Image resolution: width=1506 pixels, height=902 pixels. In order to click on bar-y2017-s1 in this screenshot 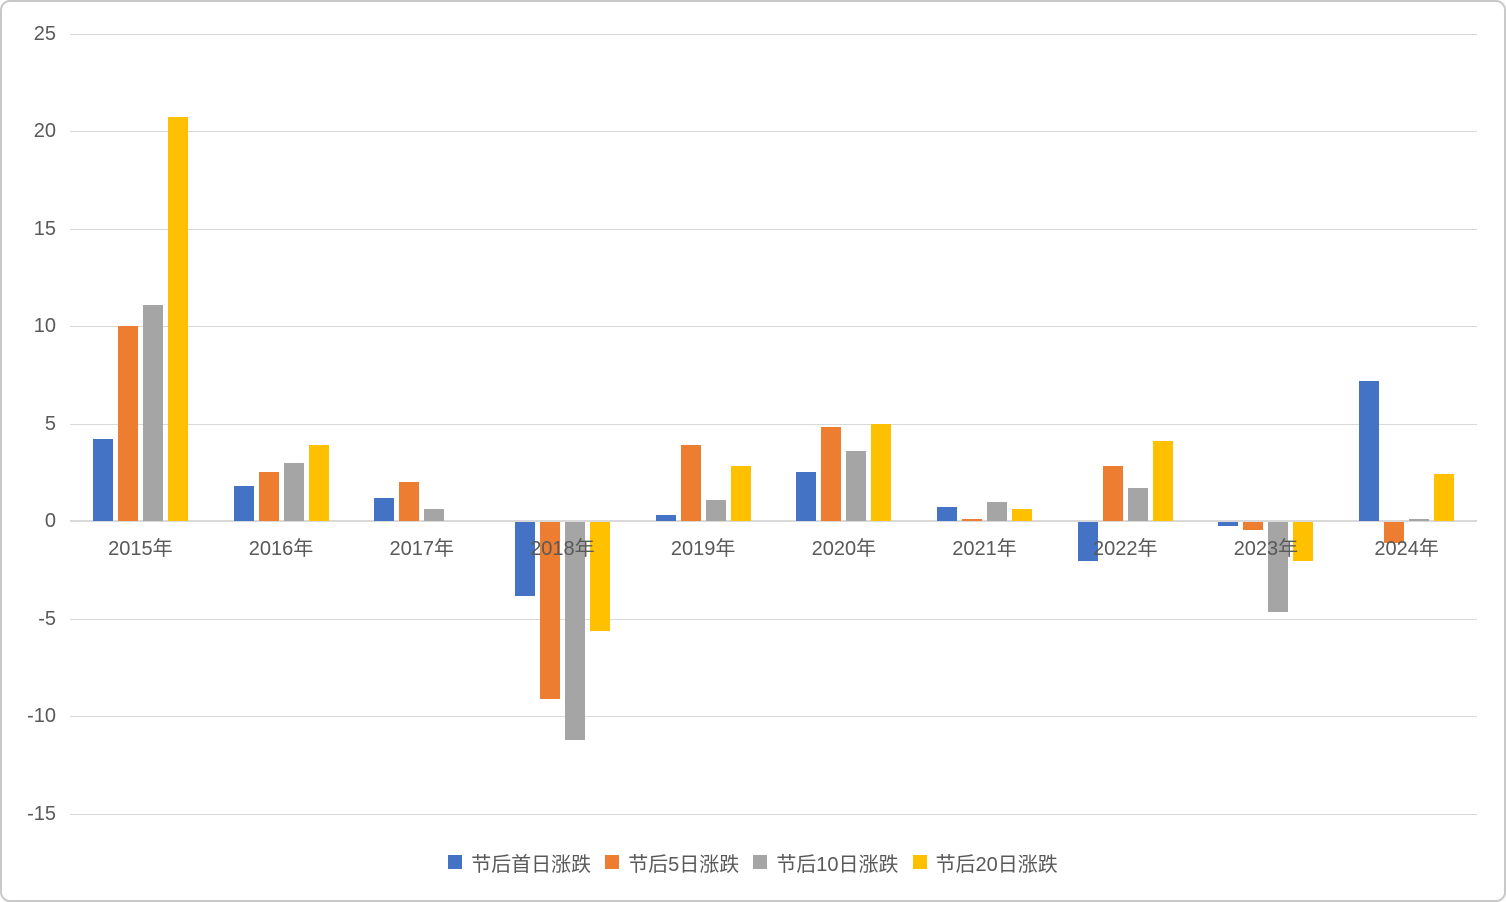, I will do `click(409, 501)`.